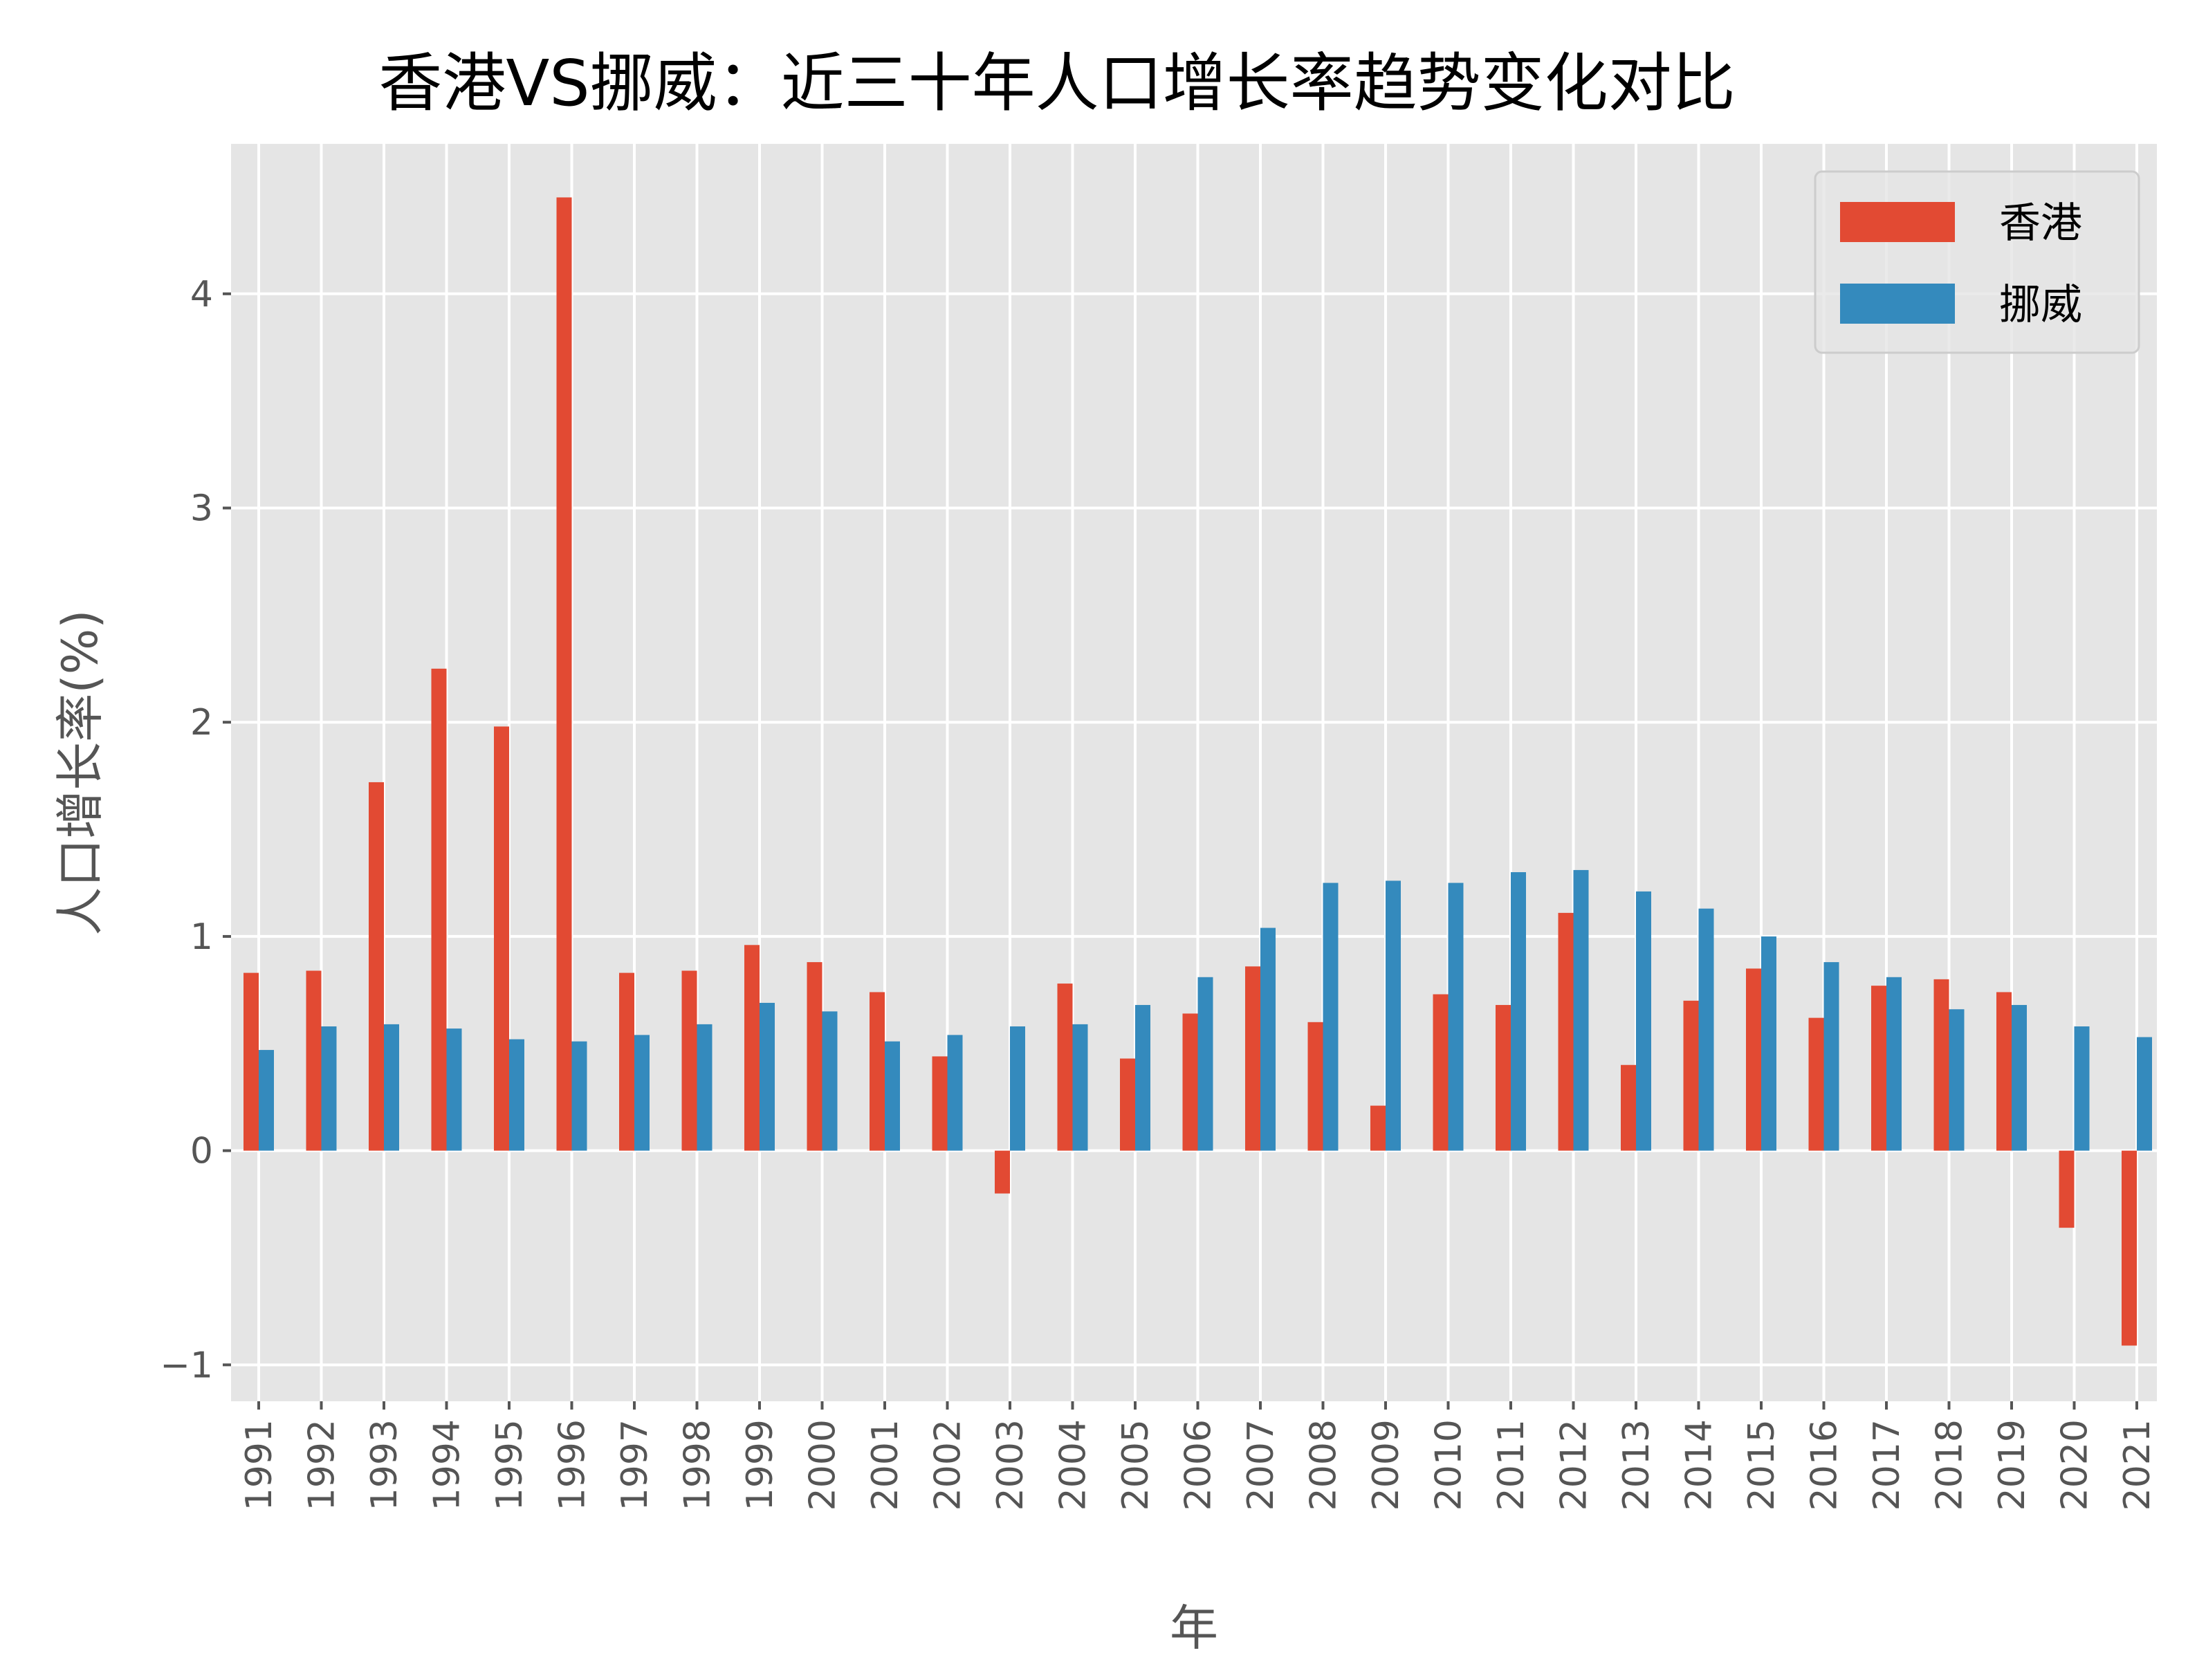 This screenshot has height=1680, width=2197. I want to click on x-tick-label: 2011, so click(1512, 1465).